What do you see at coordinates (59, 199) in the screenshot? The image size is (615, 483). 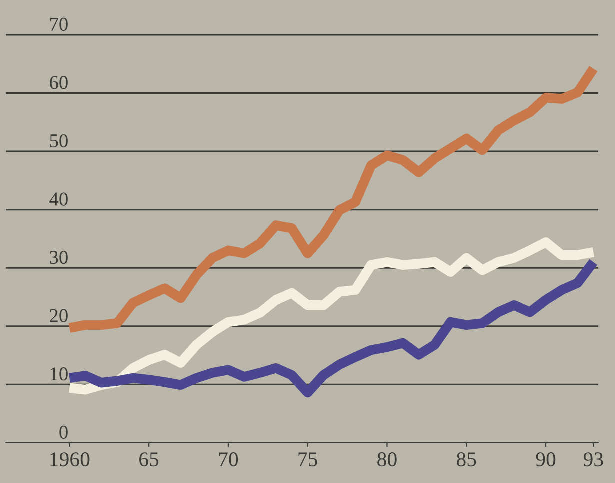 I see `y-tick-label: 40` at bounding box center [59, 199].